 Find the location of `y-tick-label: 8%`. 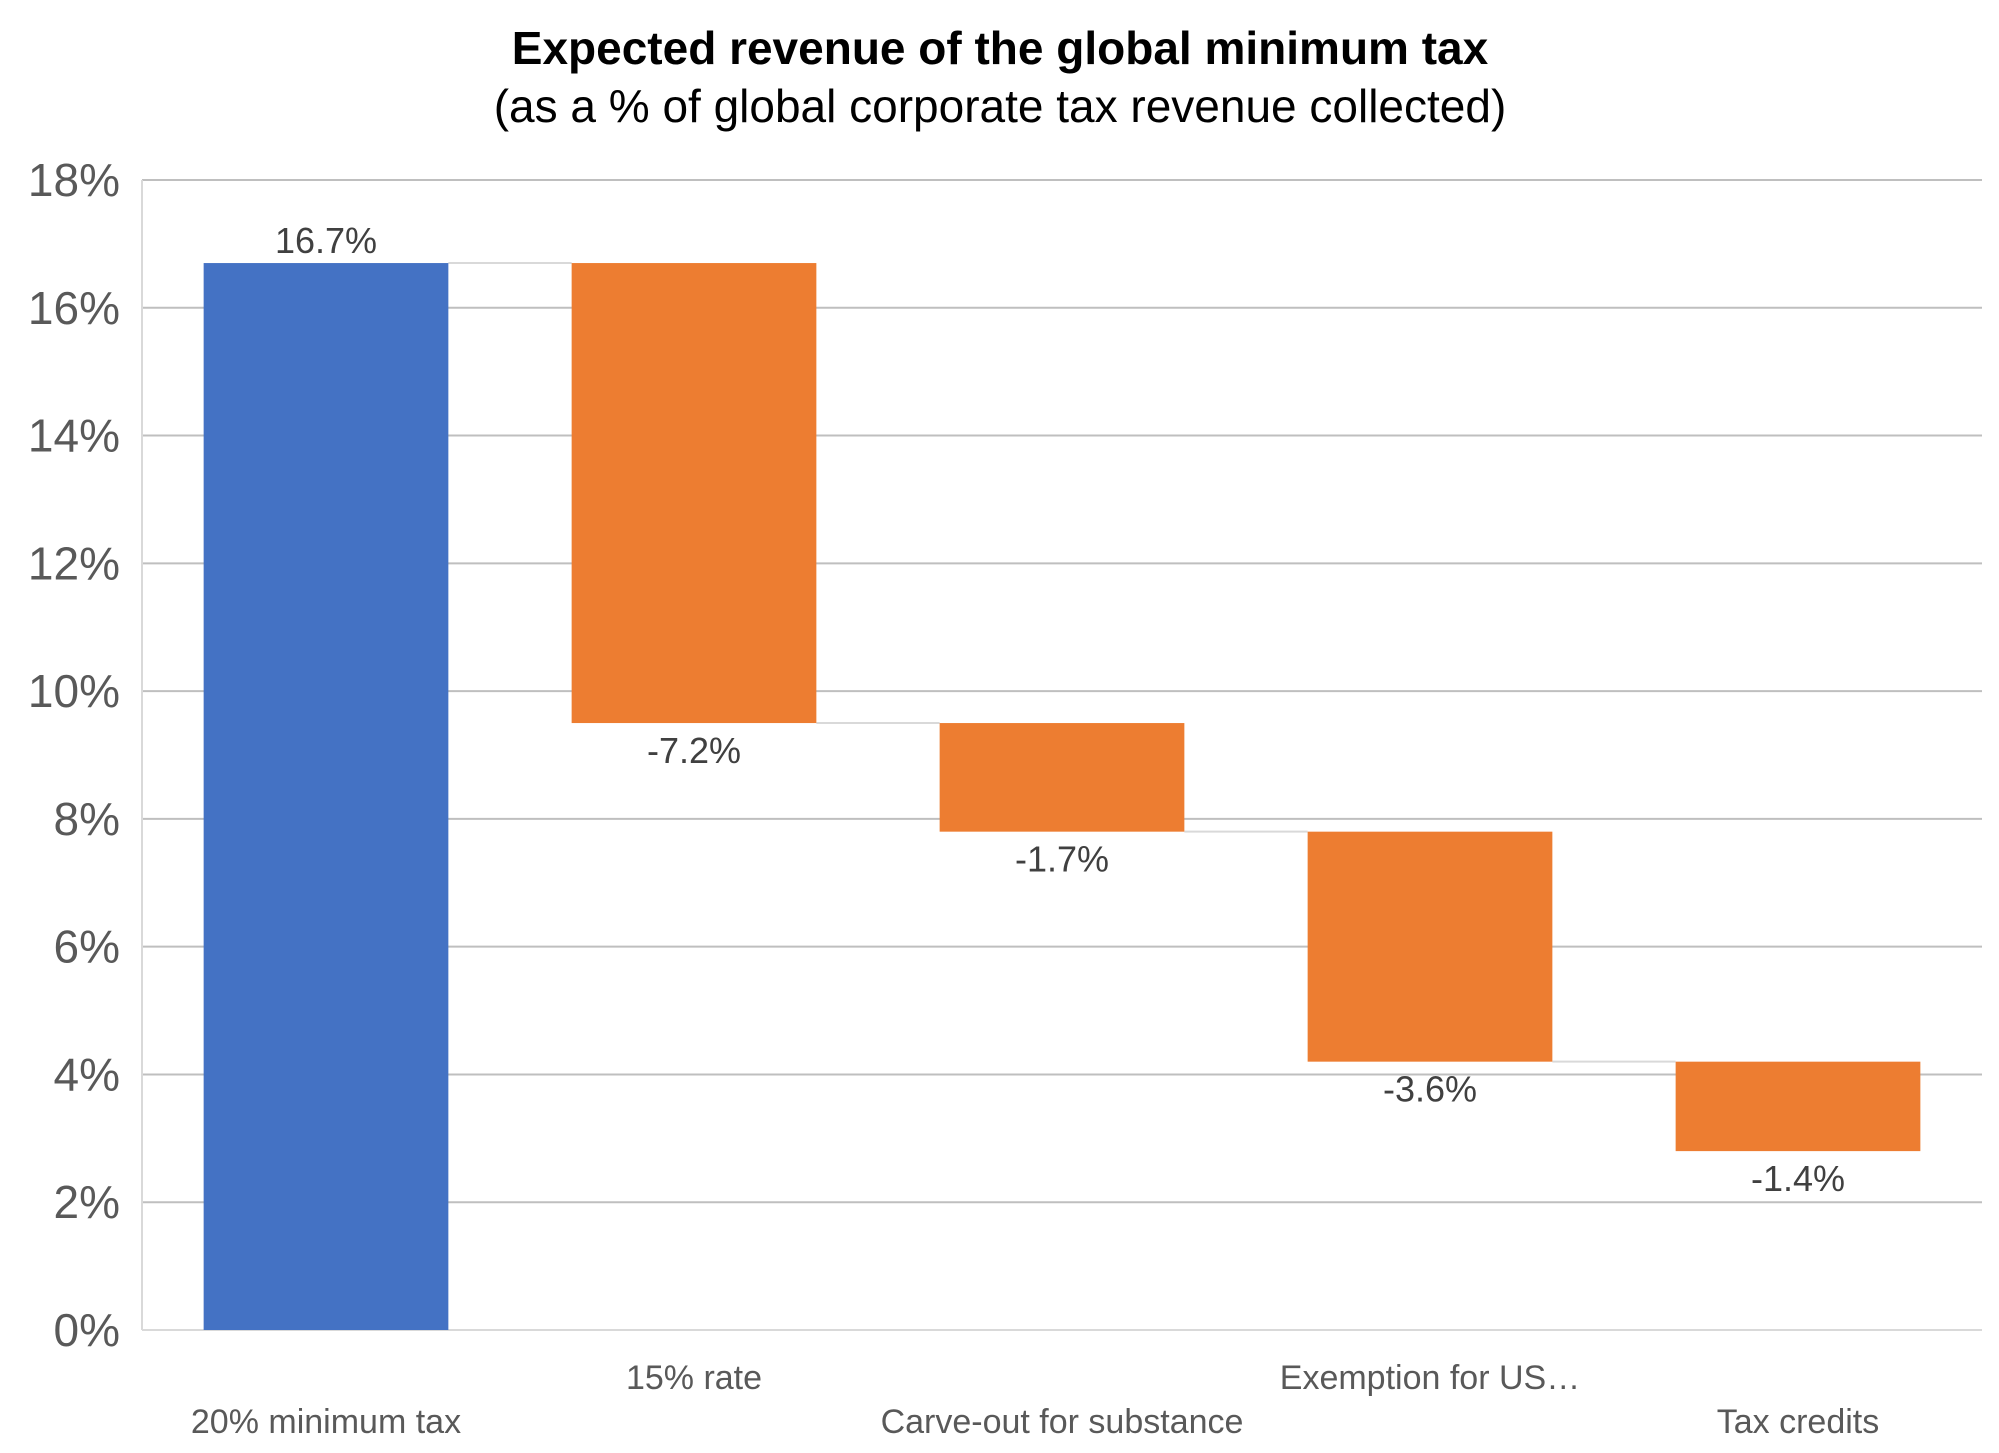

y-tick-label: 8% is located at coordinates (87, 819).